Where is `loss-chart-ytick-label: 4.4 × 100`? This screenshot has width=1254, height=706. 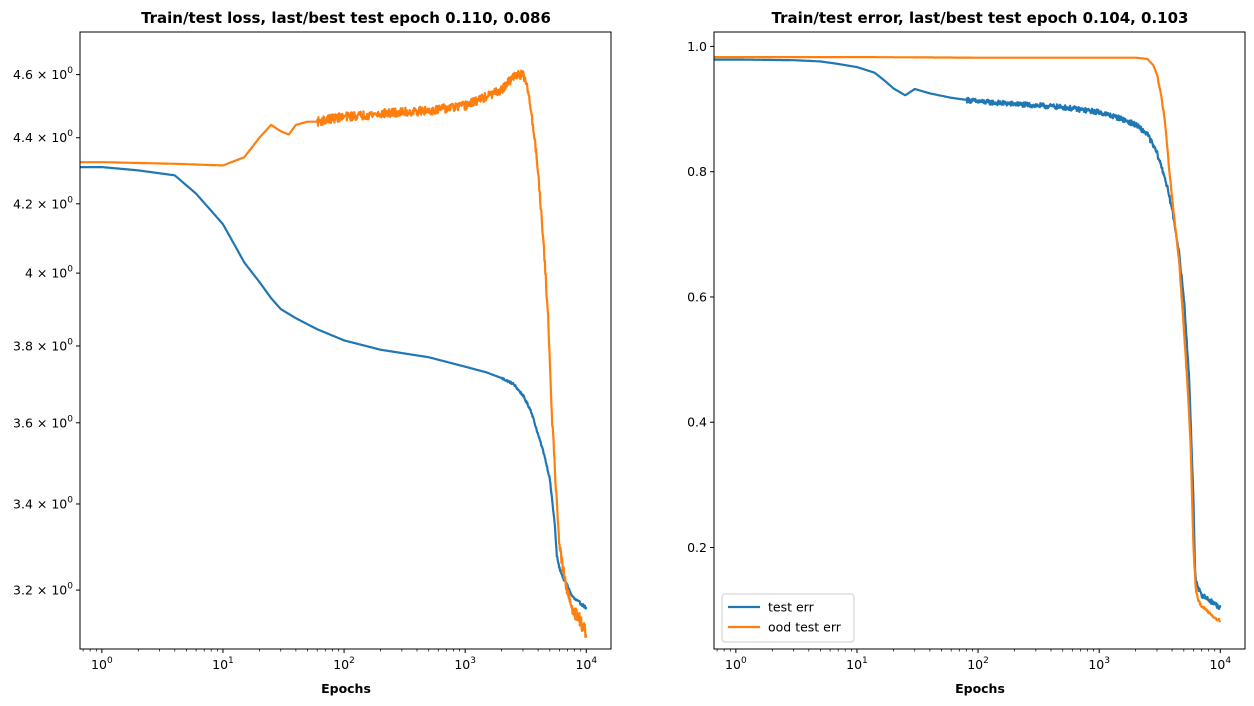 loss-chart-ytick-label: 4.4 × 100 is located at coordinates (43, 137).